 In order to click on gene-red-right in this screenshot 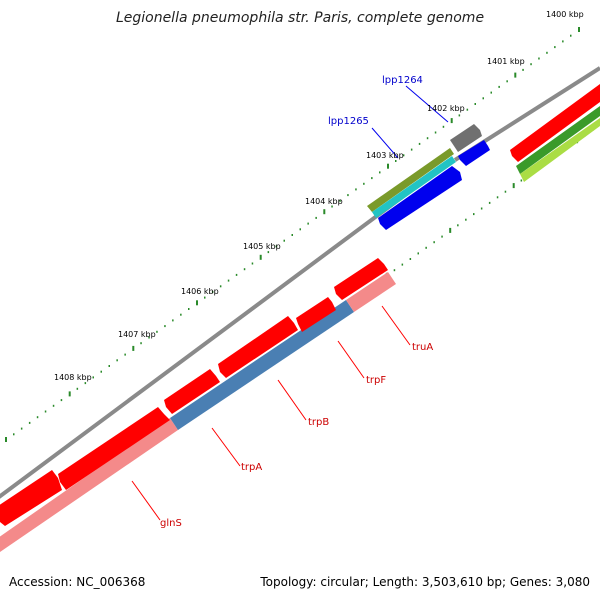, I will do `click(555, 123)`.